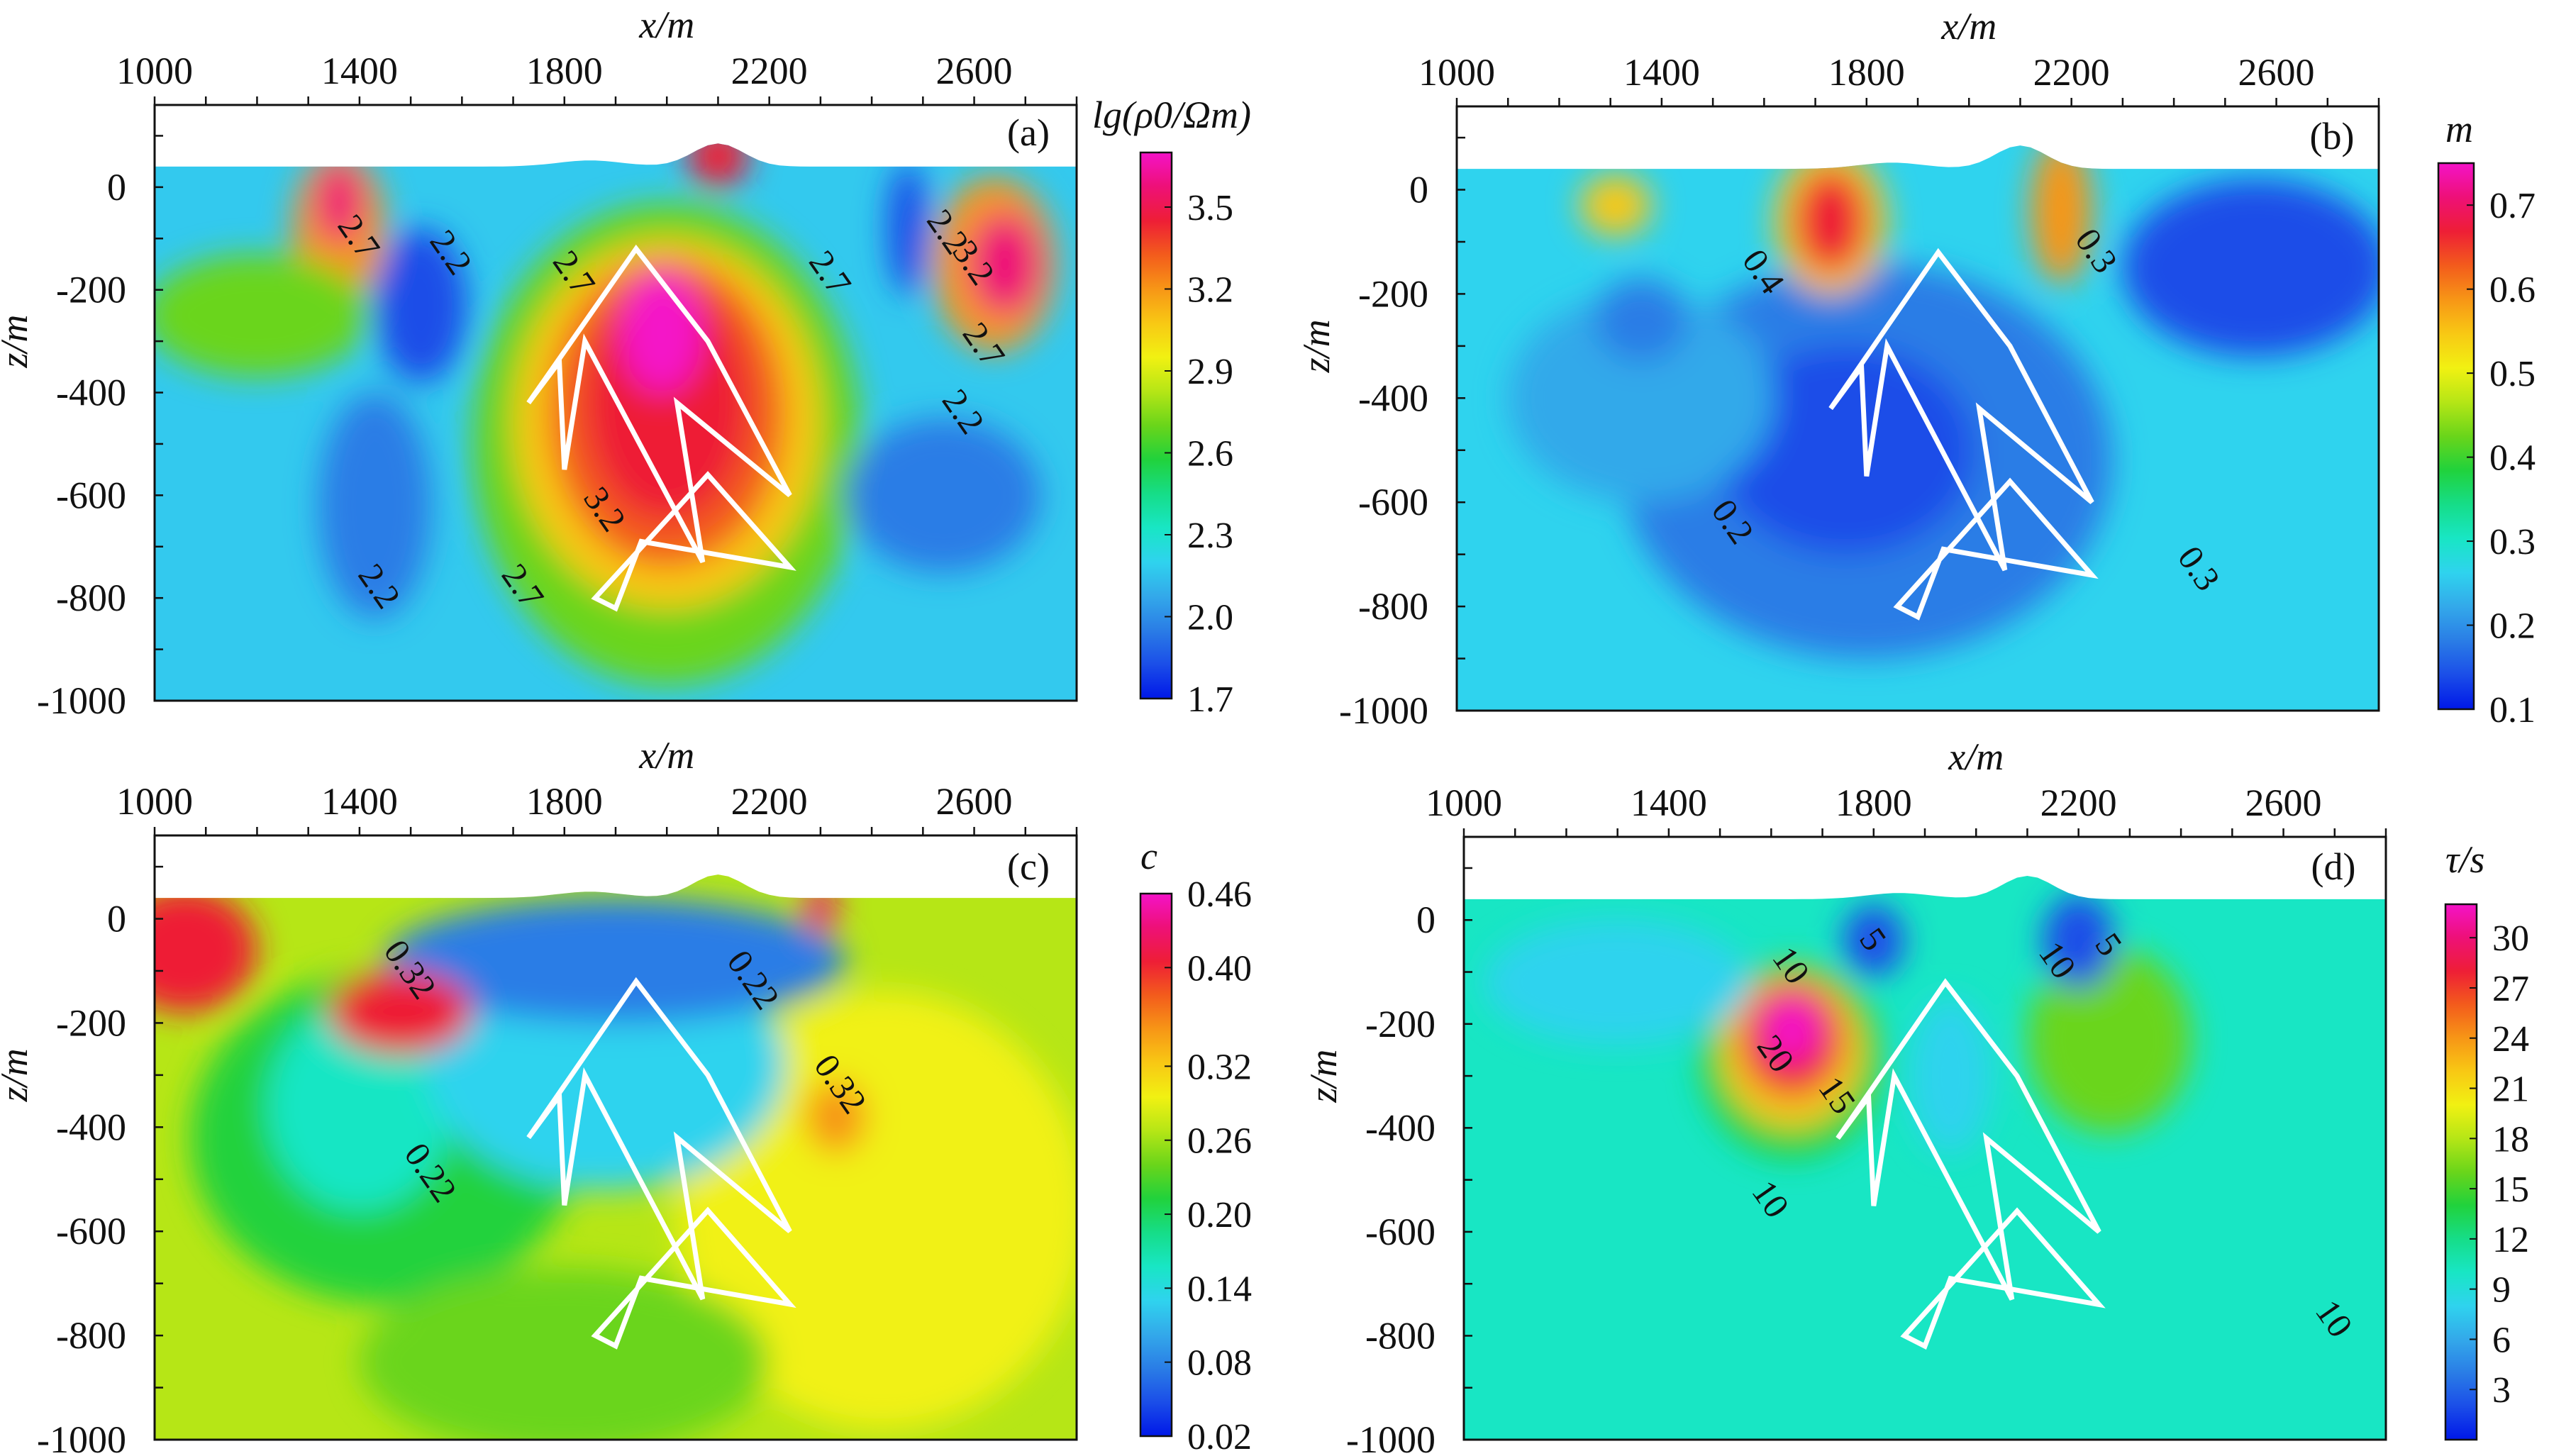  Describe the element at coordinates (2502, 1291) in the screenshot. I see `colorbar-tick-label: 9` at that location.